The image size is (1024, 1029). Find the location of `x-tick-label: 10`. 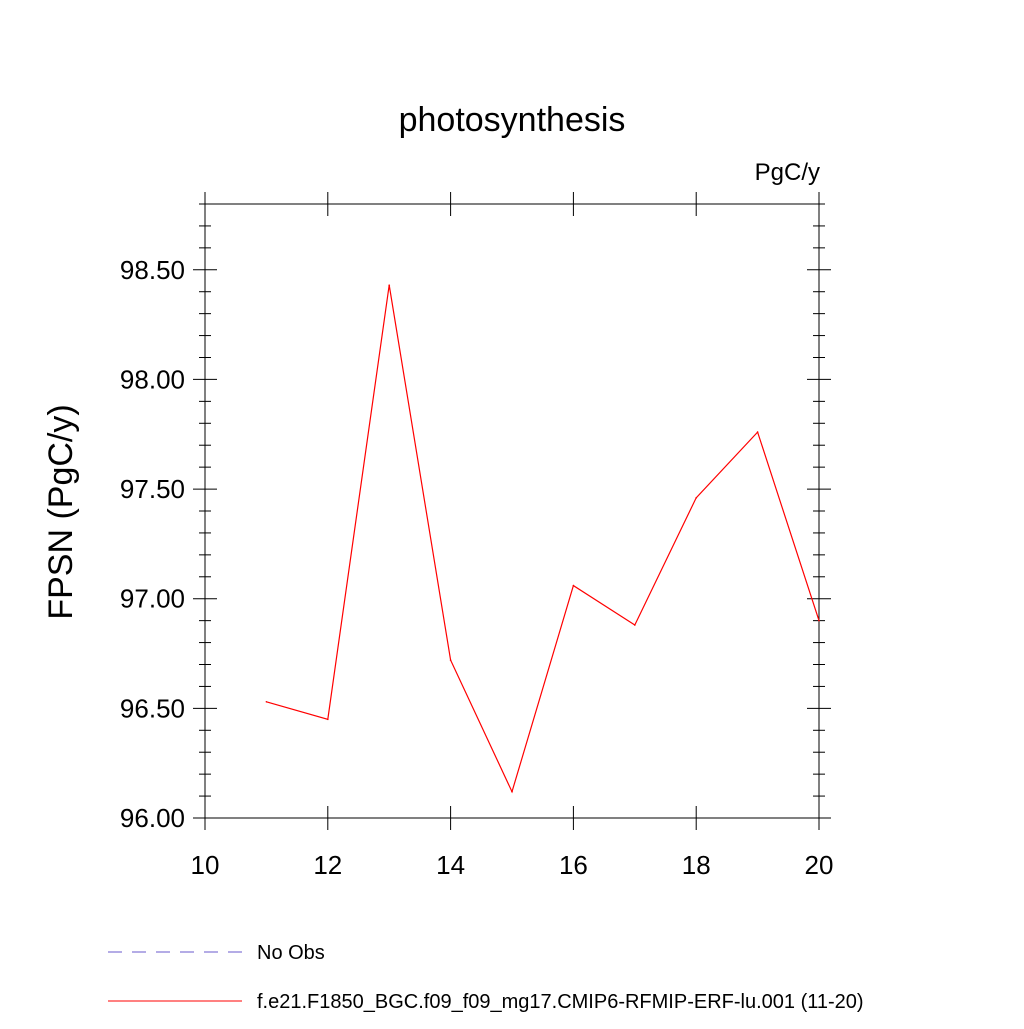

x-tick-label: 10 is located at coordinates (205, 865).